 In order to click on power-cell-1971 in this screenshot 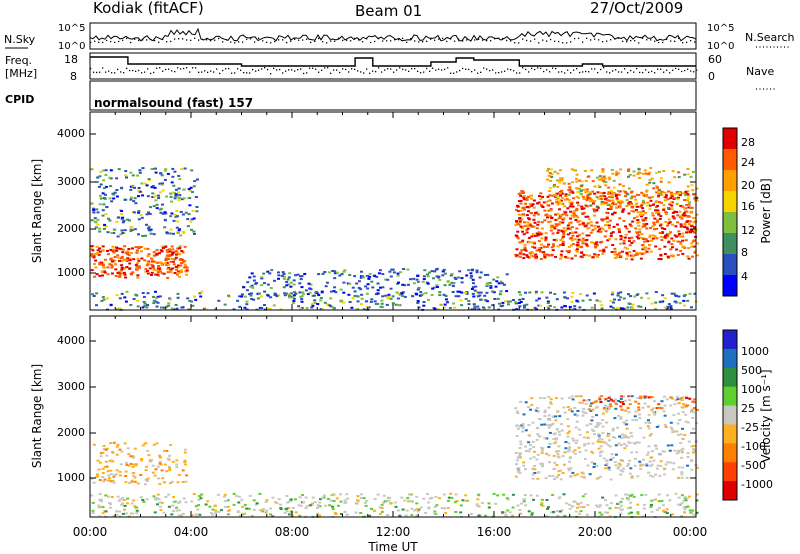, I will do `click(598, 192)`.